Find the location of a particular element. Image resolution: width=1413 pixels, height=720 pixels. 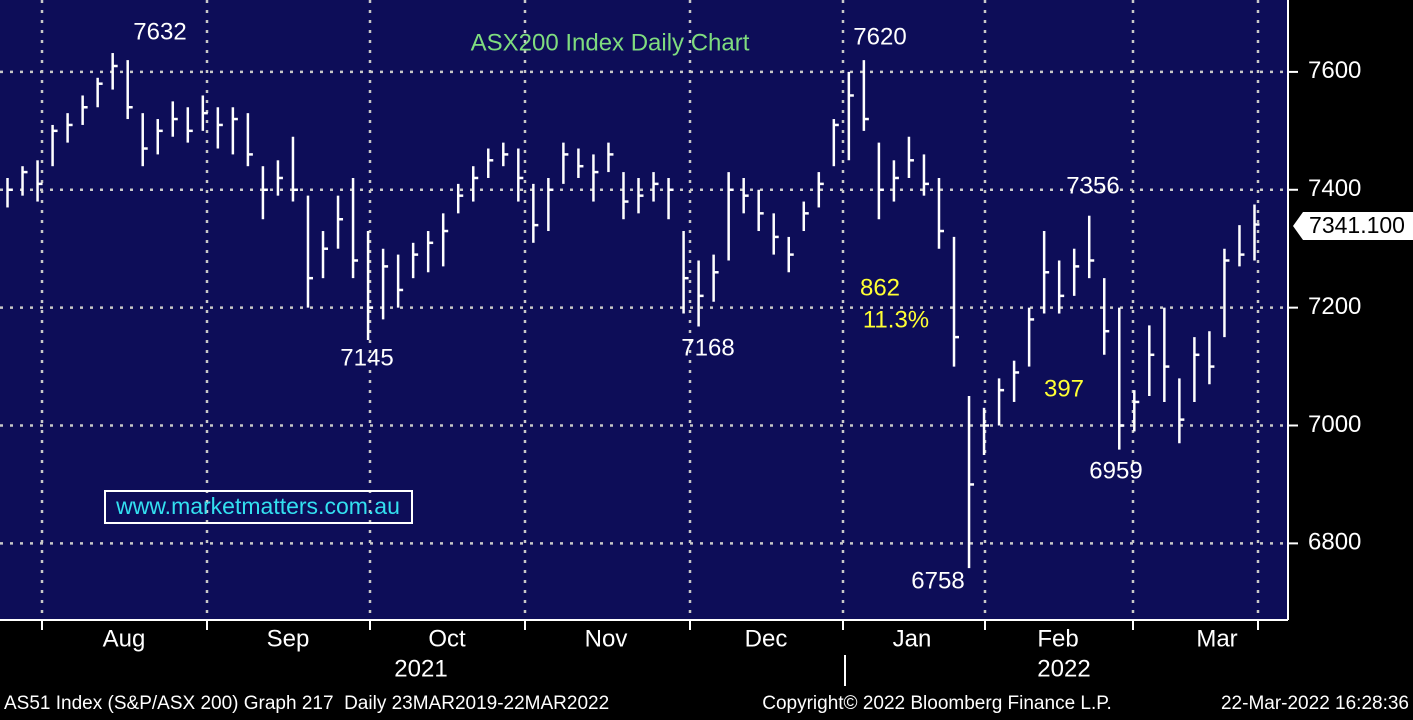

y-tick-label: 7400 is located at coordinates (1334, 188).